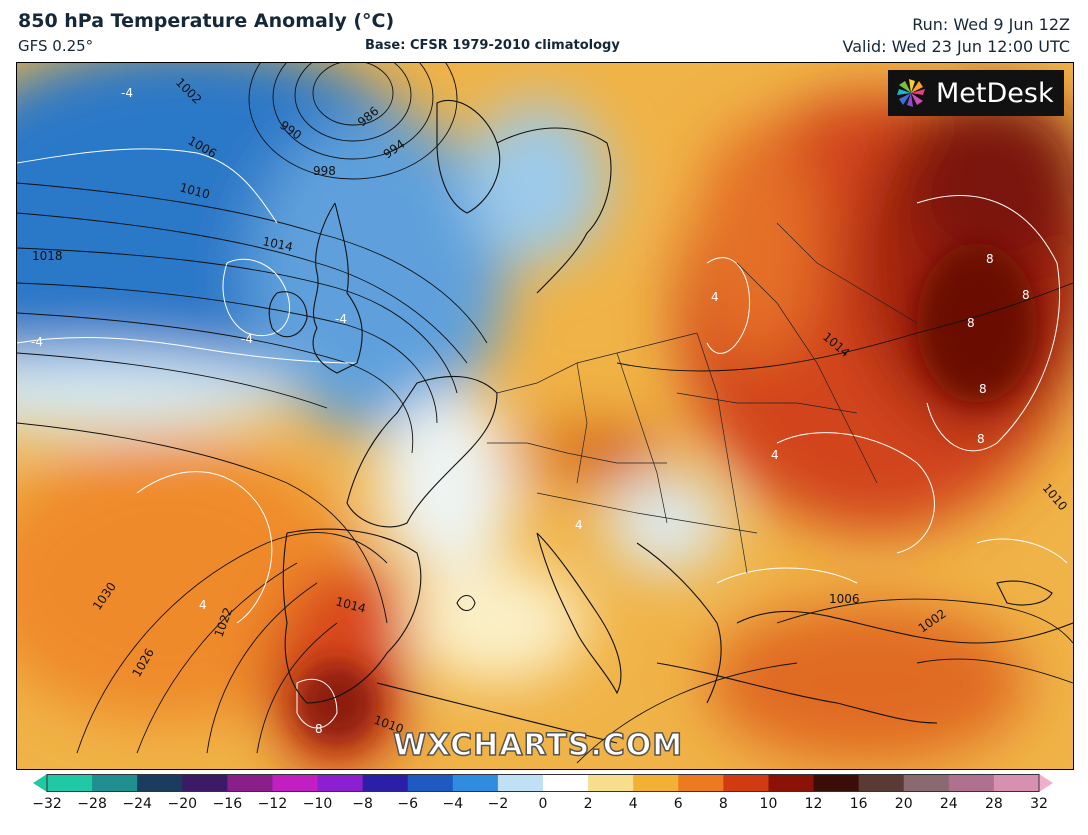 The height and width of the screenshot is (835, 1088). What do you see at coordinates (408, 804) in the screenshot?
I see `colorbar-tick-label: −6` at bounding box center [408, 804].